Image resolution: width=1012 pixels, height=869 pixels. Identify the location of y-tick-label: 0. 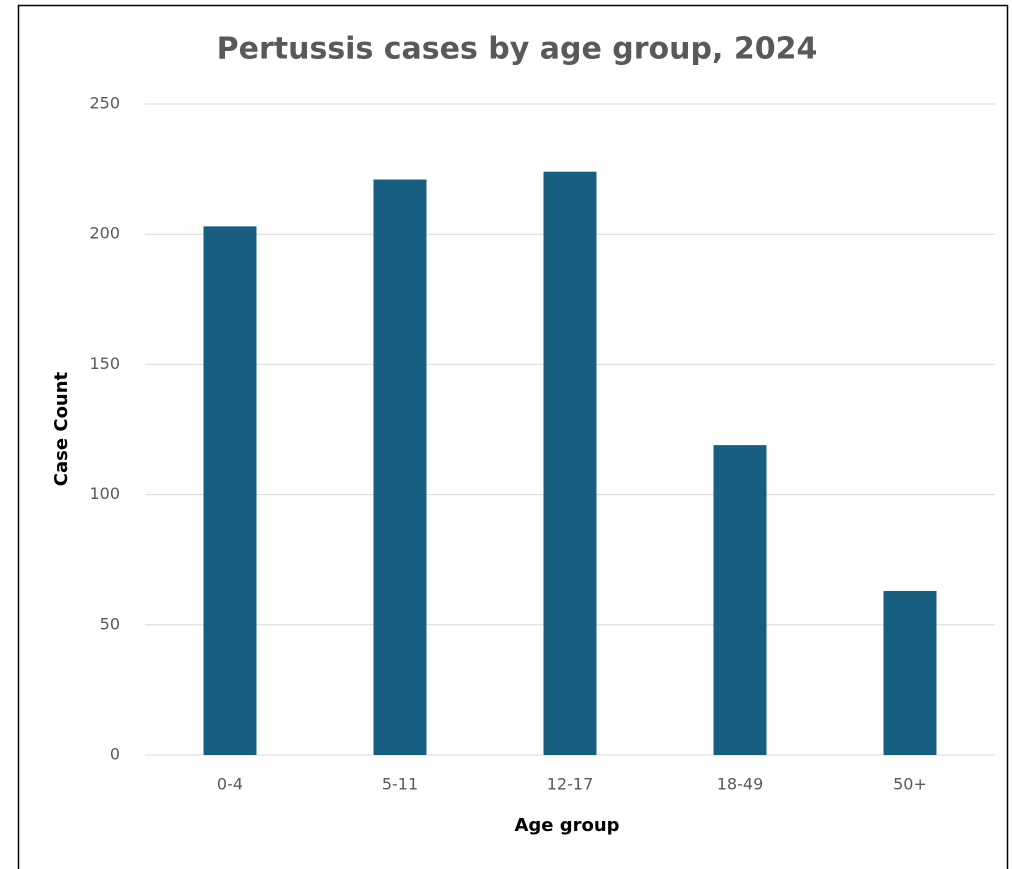
(115, 754).